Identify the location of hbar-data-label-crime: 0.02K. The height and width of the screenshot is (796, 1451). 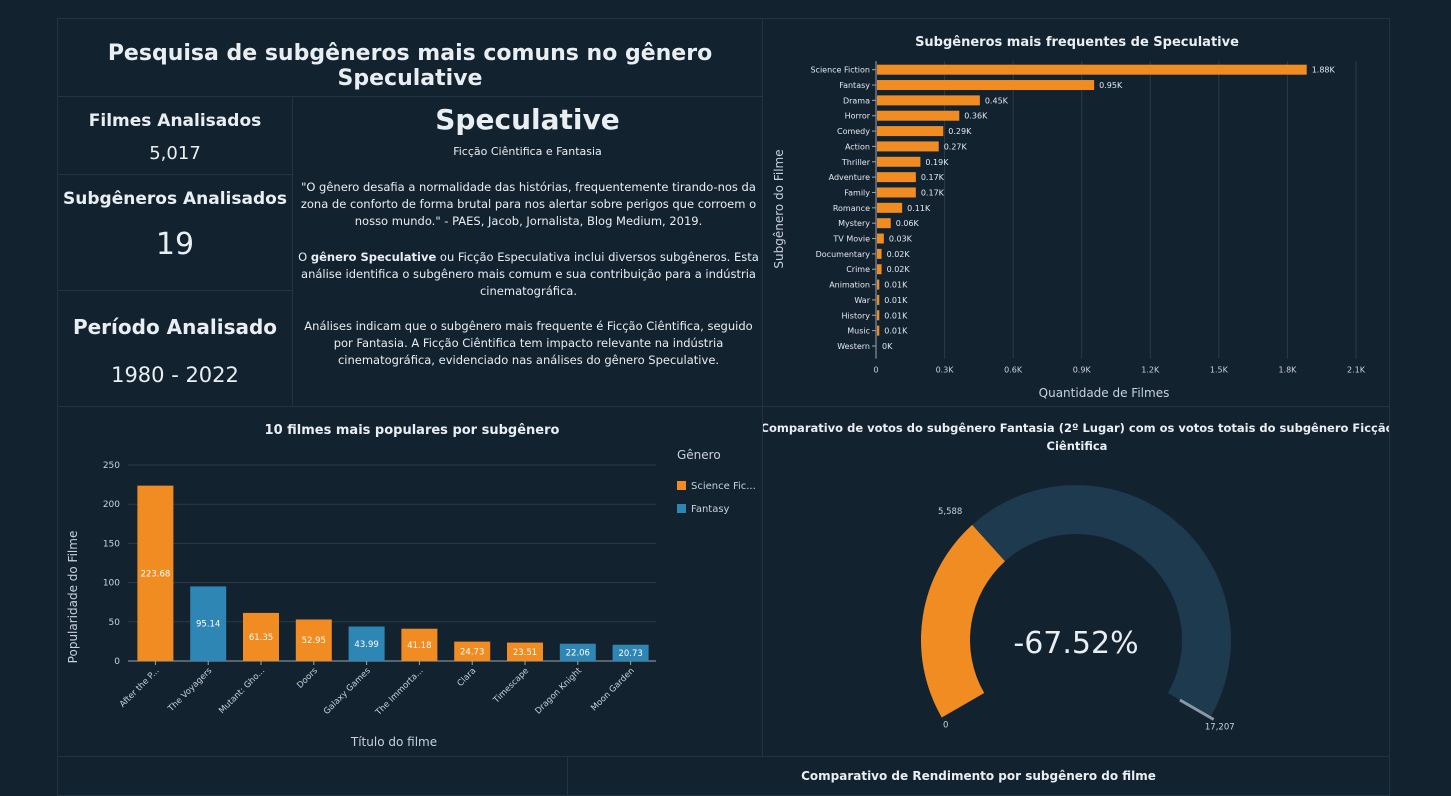
(899, 269).